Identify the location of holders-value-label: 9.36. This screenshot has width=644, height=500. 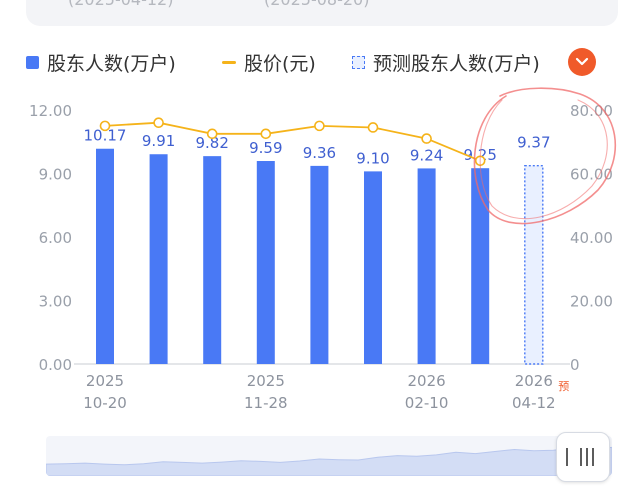
(319, 153).